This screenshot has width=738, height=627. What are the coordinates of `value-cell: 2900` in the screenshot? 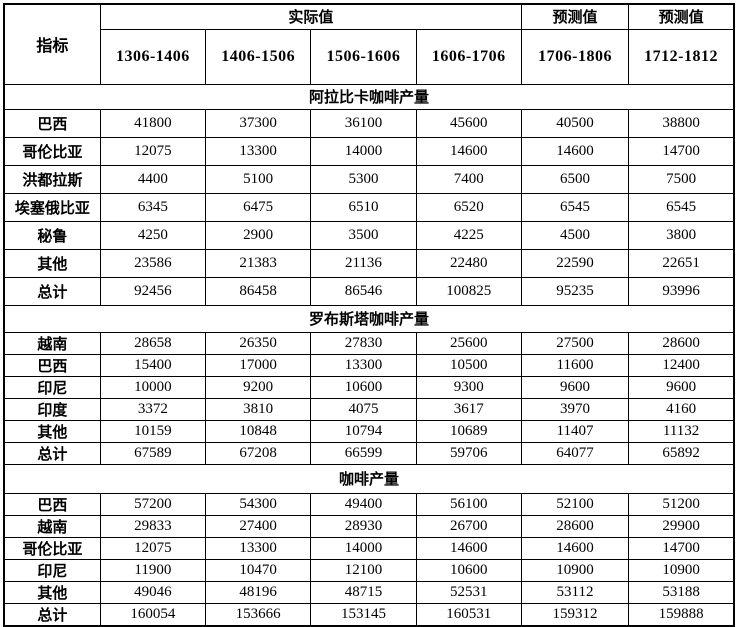 It's located at (258, 235).